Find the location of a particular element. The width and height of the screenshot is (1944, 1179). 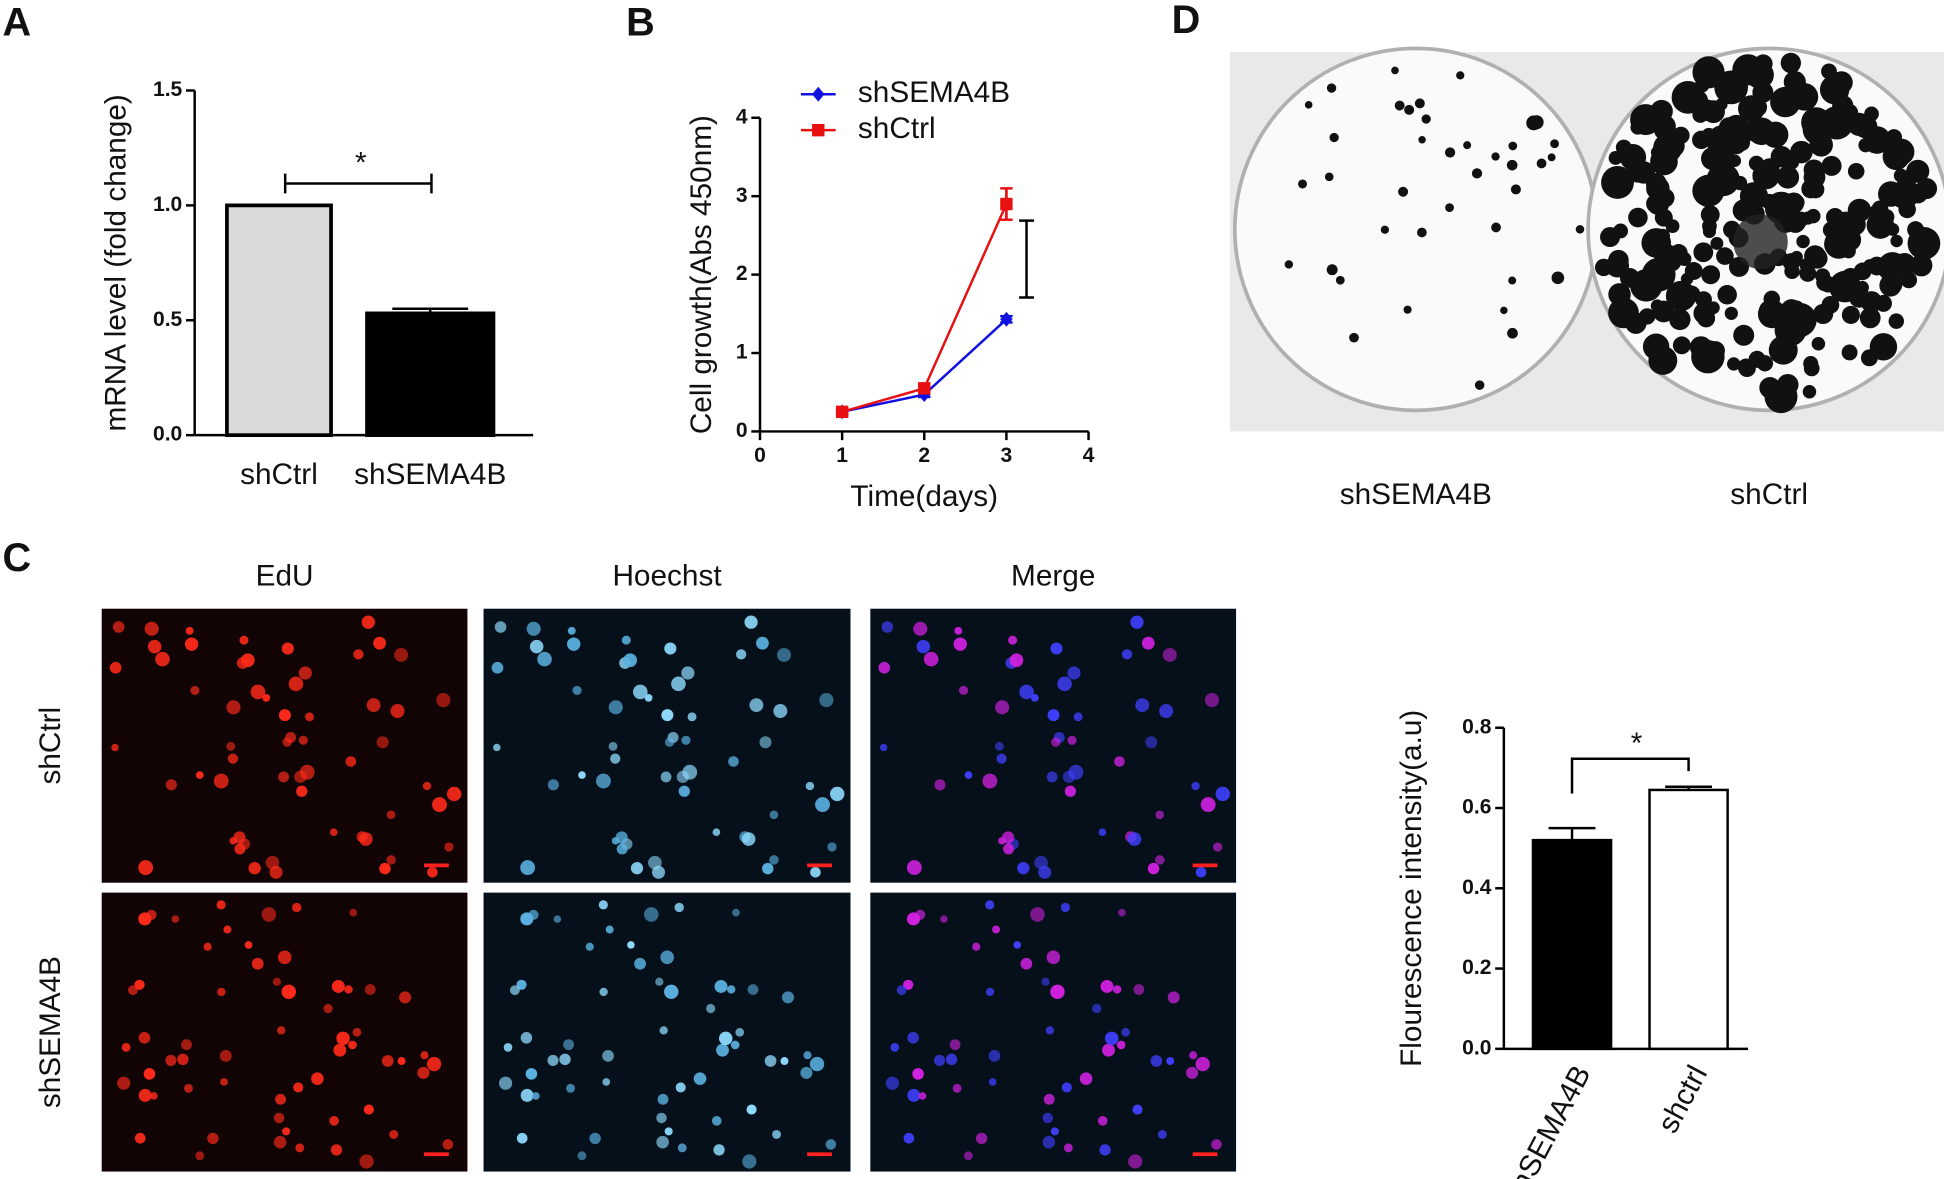

y-tick-label: 2 is located at coordinates (742, 273).